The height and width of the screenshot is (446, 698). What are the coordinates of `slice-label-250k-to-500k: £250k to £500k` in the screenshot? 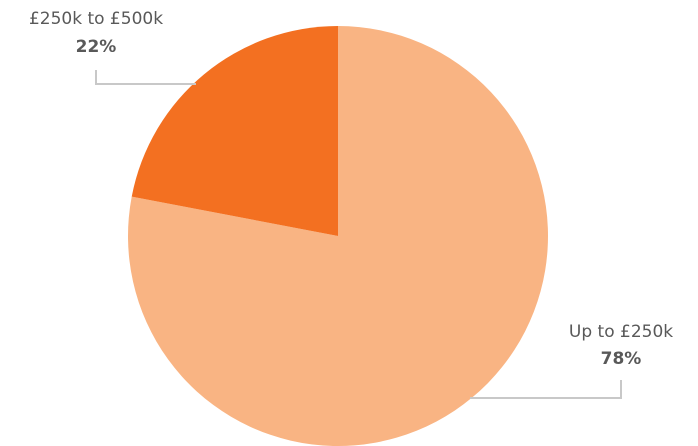 It's located at (96, 19).